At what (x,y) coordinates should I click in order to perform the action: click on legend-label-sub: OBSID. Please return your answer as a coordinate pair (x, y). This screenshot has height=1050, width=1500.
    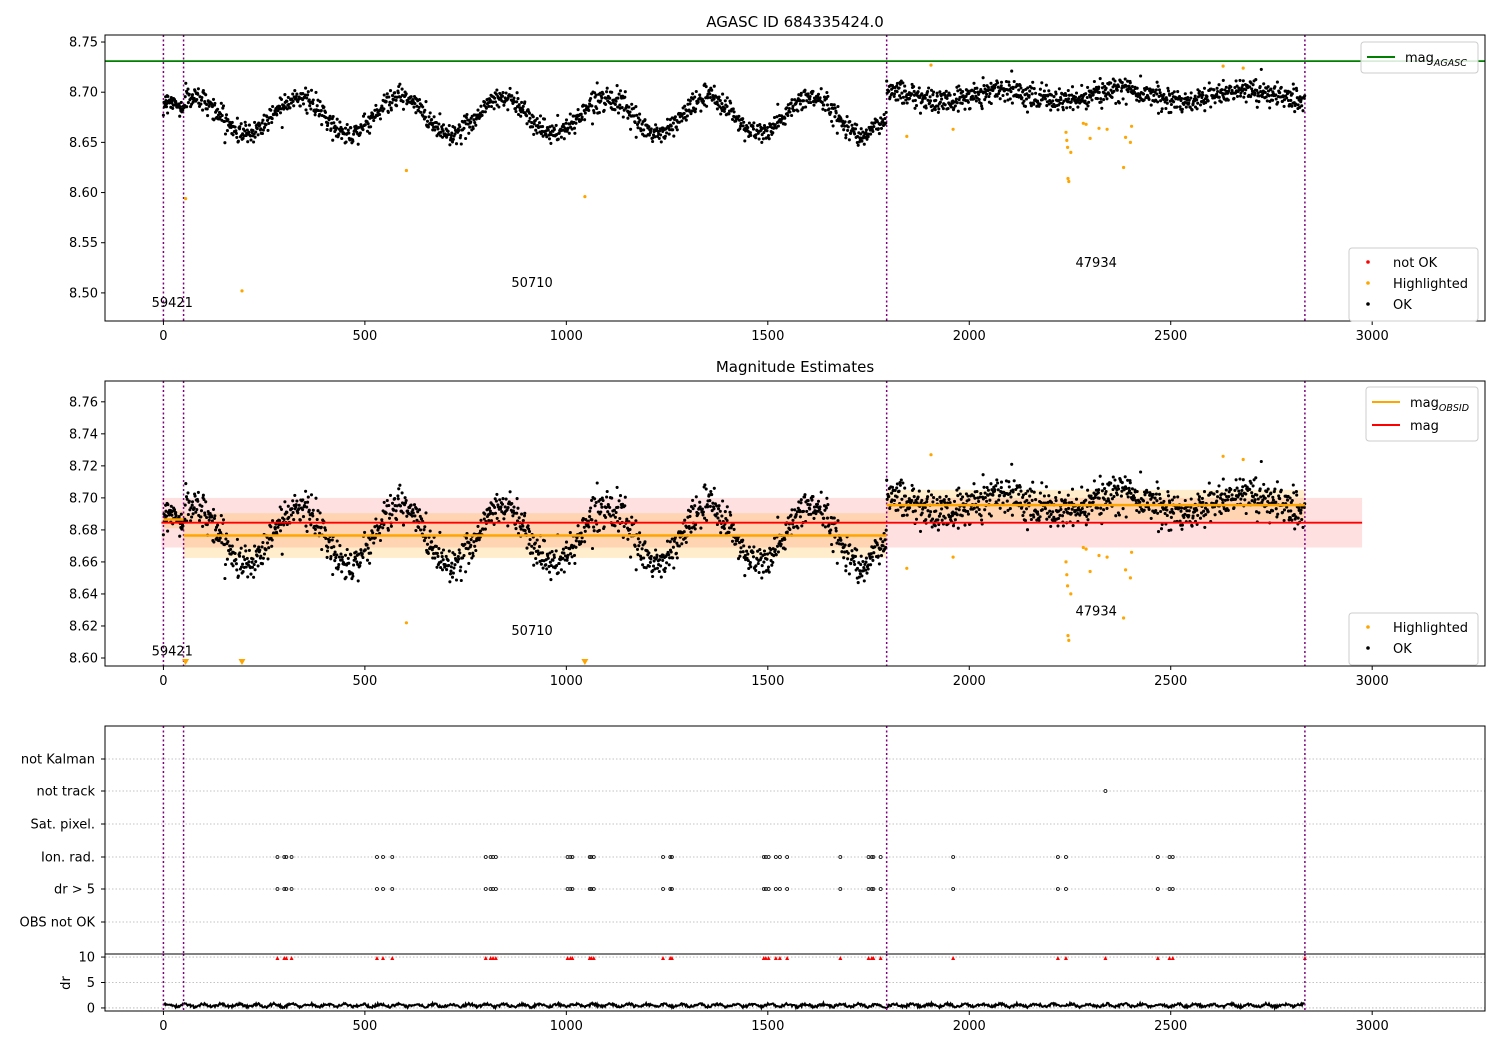
    Looking at the image, I should click on (1454, 408).